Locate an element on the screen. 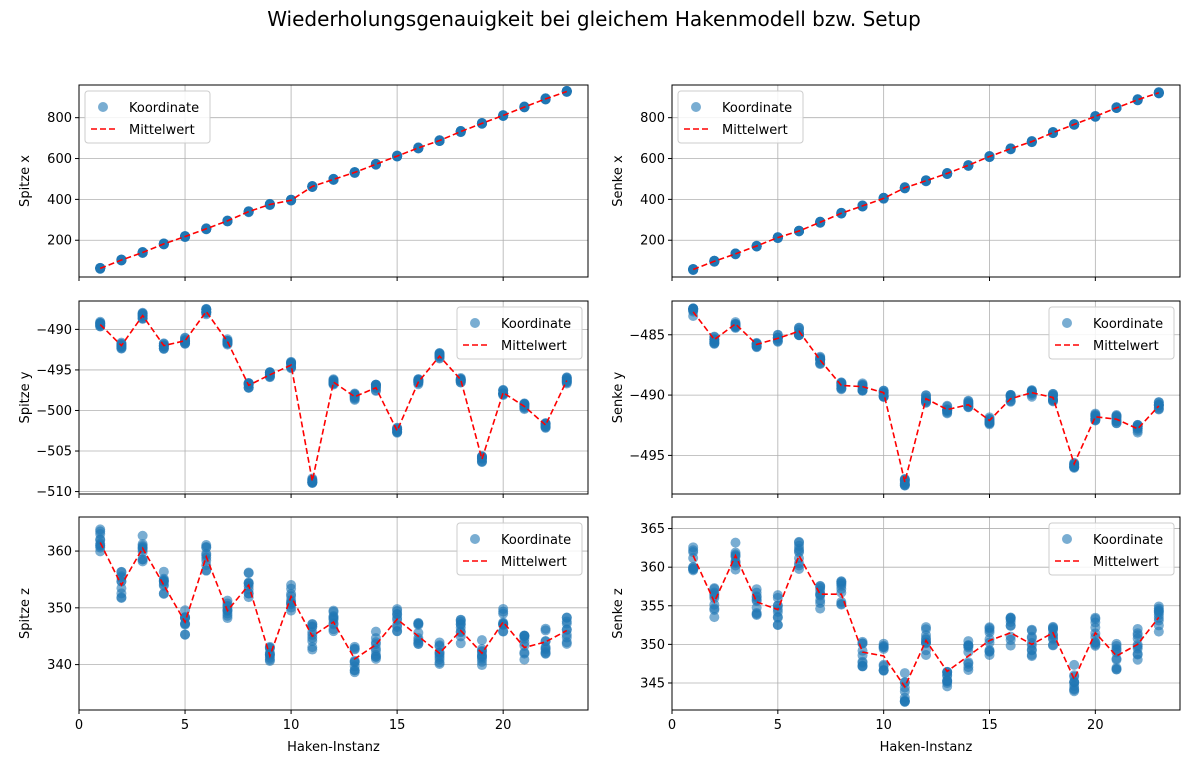  x-tick-label: 20 is located at coordinates (1095, 725).